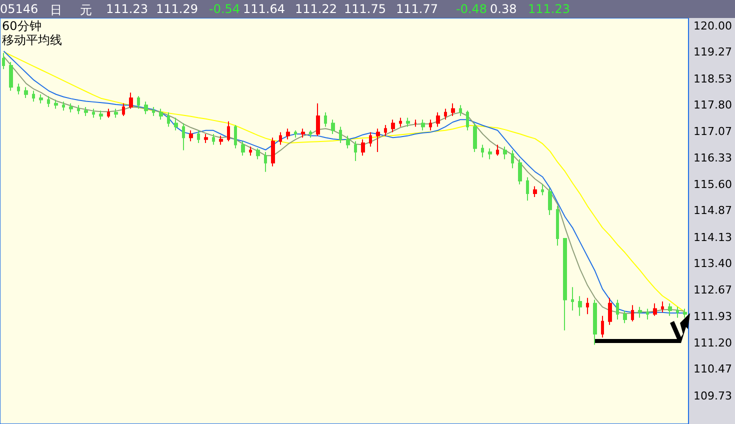 This screenshot has height=424, width=735. What do you see at coordinates (713, 343) in the screenshot?
I see `y-tick-label: 111.20` at bounding box center [713, 343].